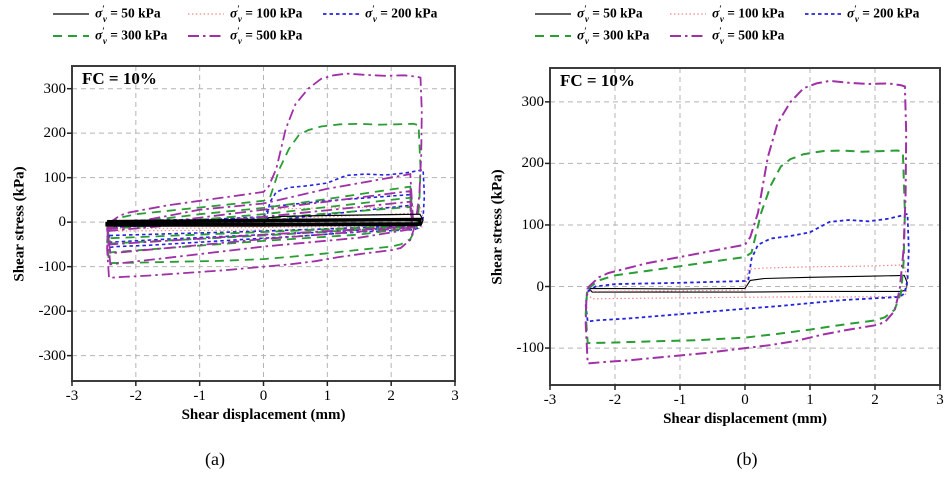 The width and height of the screenshot is (952, 481). What do you see at coordinates (745, 419) in the screenshot?
I see `panel-b-x-axis-label: Shear displacement (mm)` at bounding box center [745, 419].